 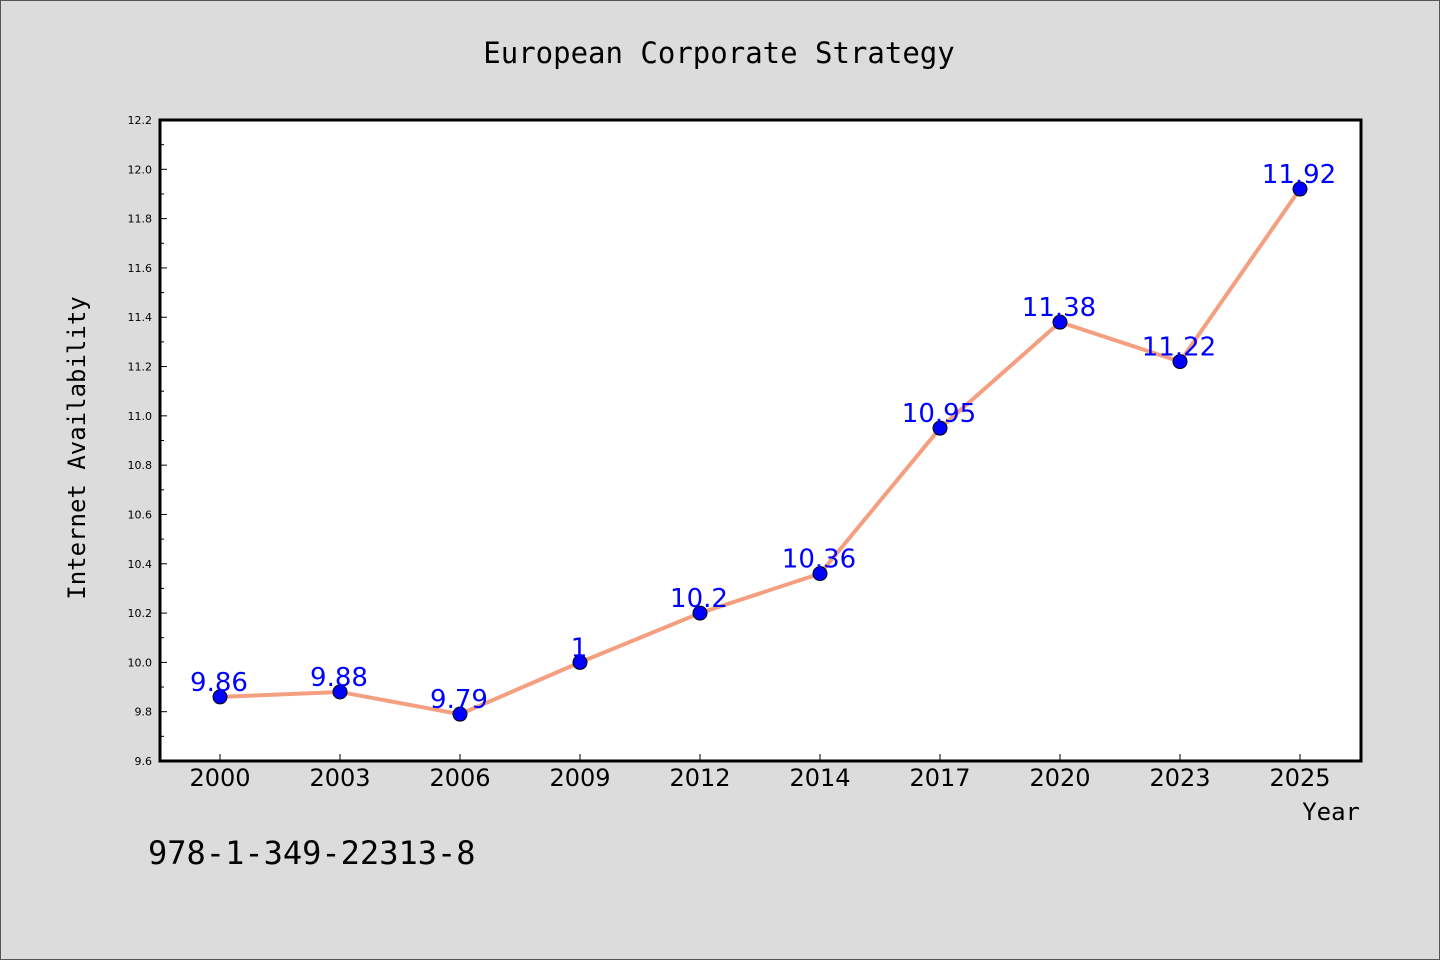 What do you see at coordinates (819, 778) in the screenshot?
I see `x-tick-label: 2014` at bounding box center [819, 778].